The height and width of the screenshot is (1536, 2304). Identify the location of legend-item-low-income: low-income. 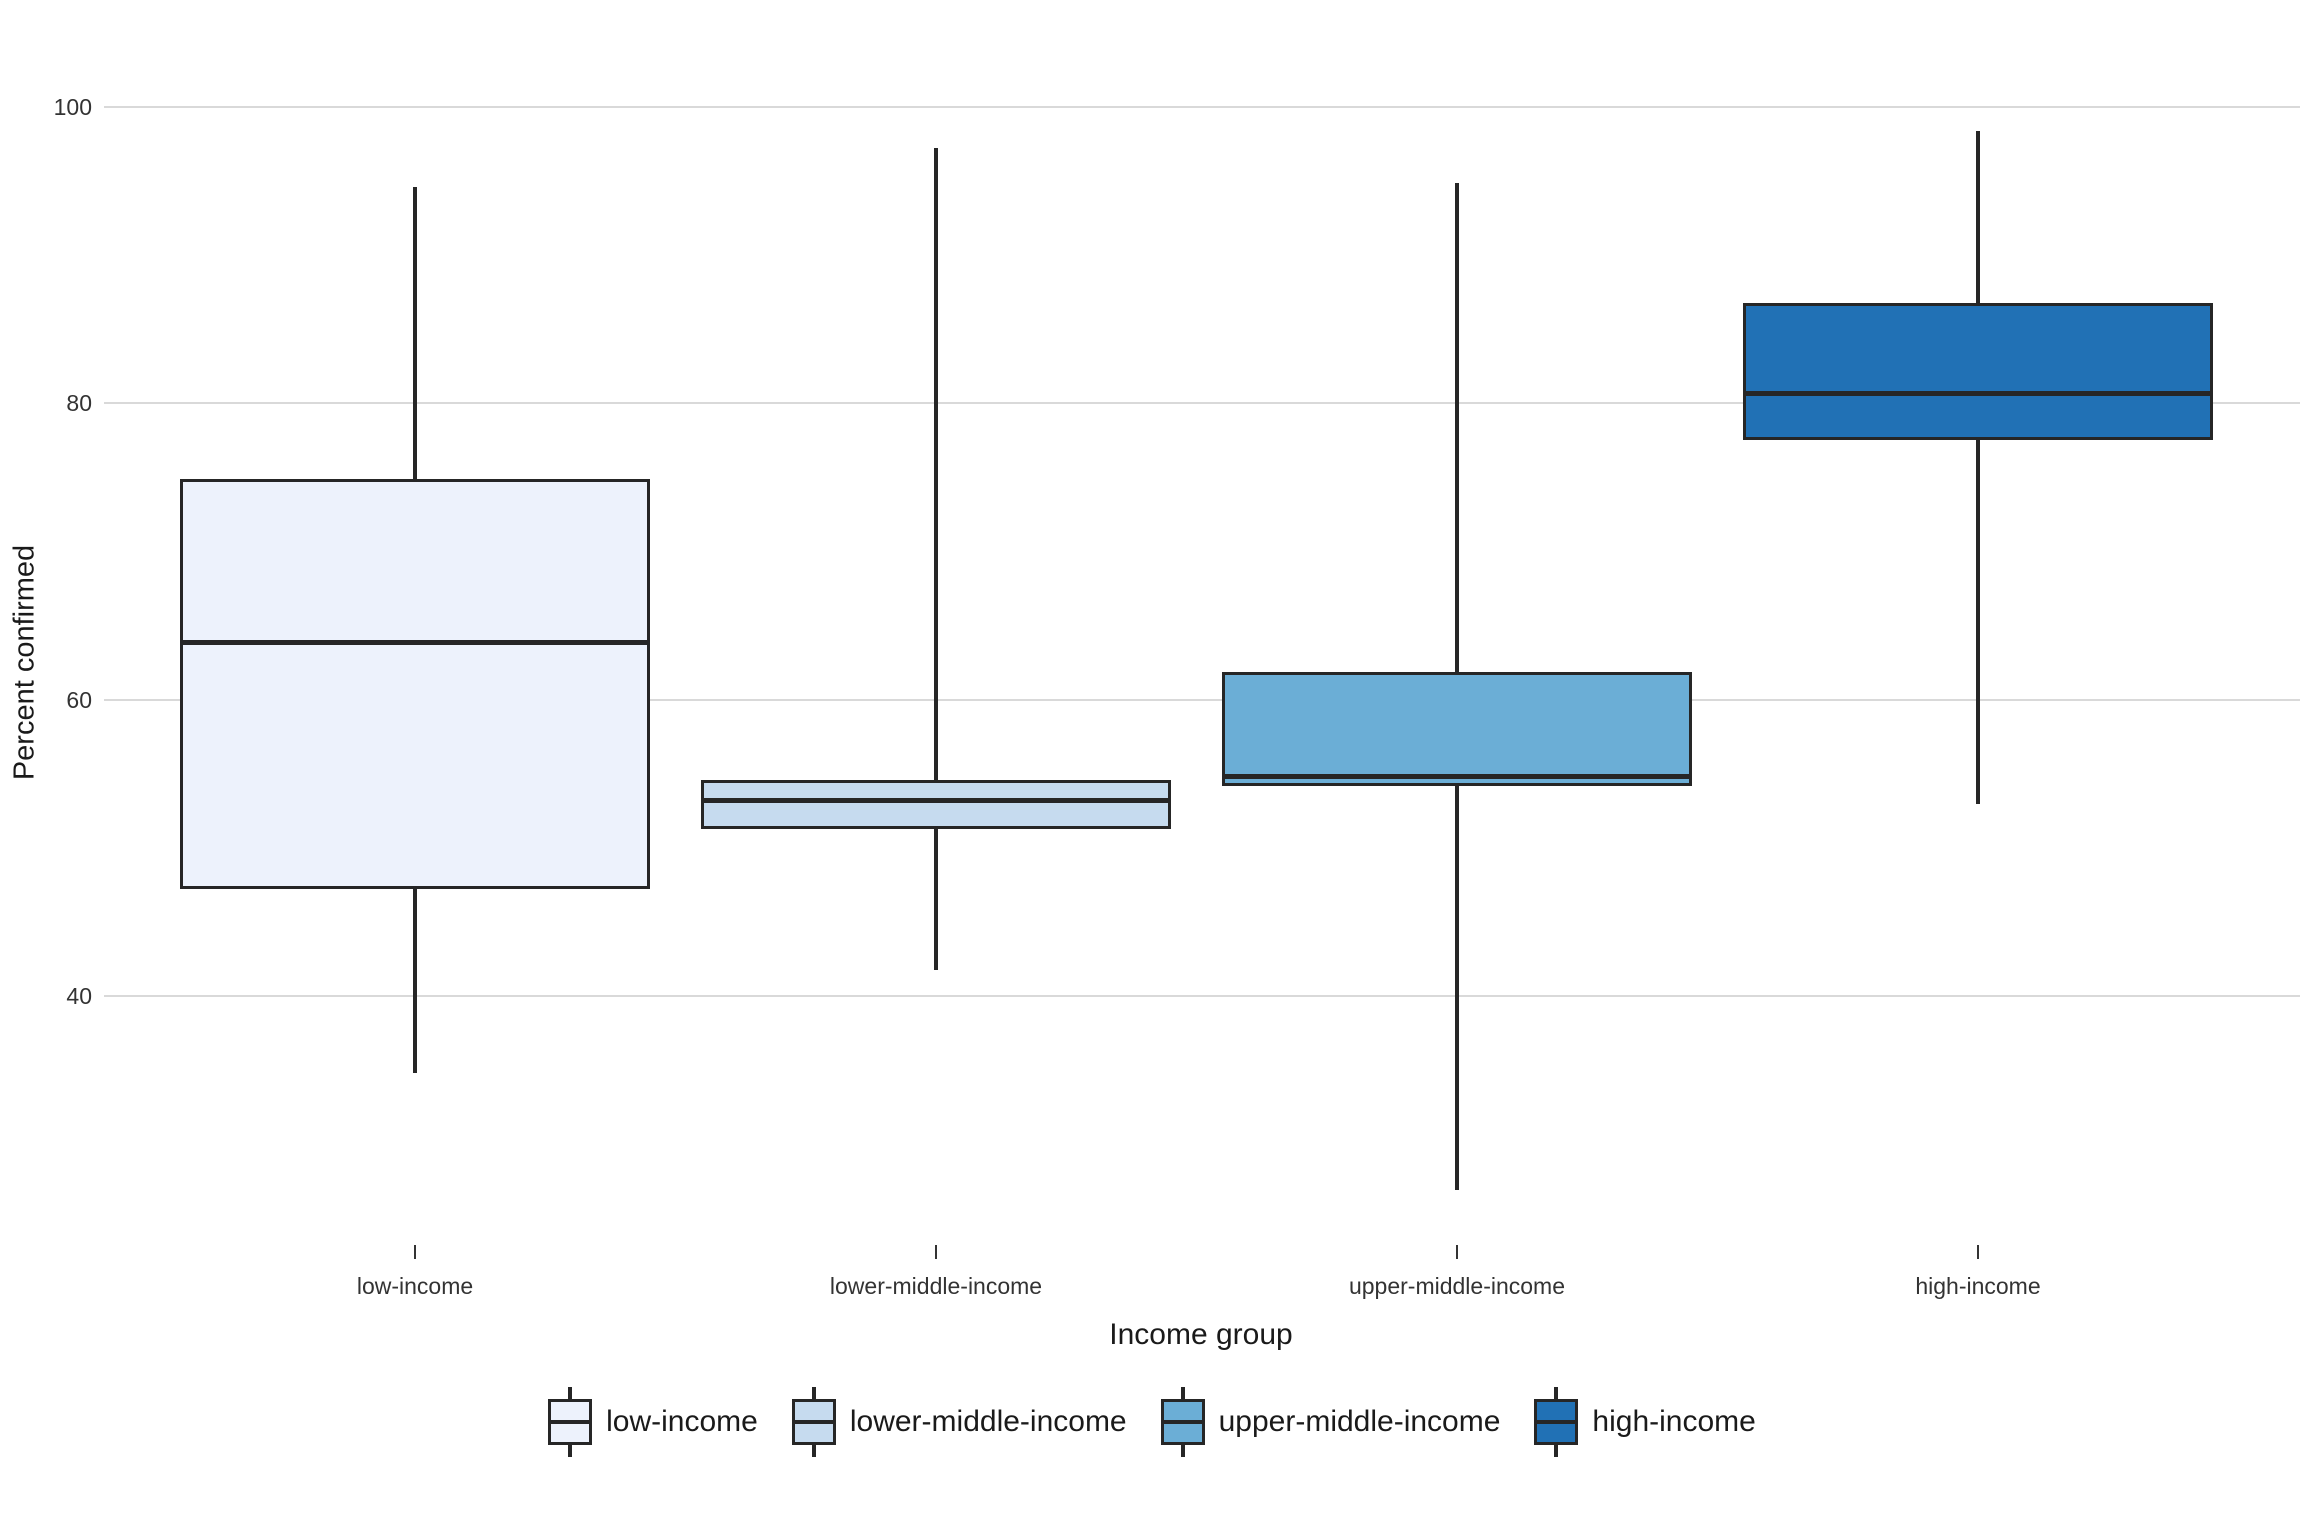
(653, 1422).